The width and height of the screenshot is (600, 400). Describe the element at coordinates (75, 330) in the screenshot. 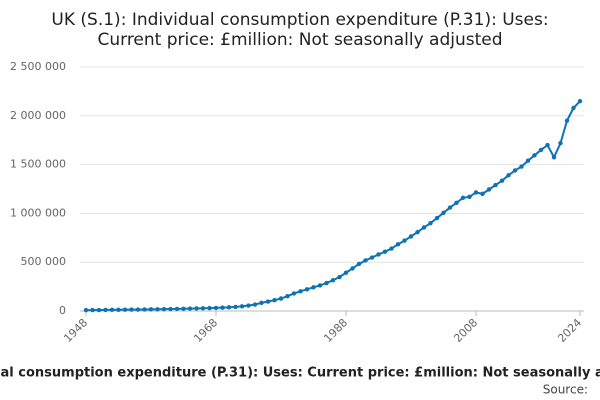

I see `x-tick-label: 1948` at that location.